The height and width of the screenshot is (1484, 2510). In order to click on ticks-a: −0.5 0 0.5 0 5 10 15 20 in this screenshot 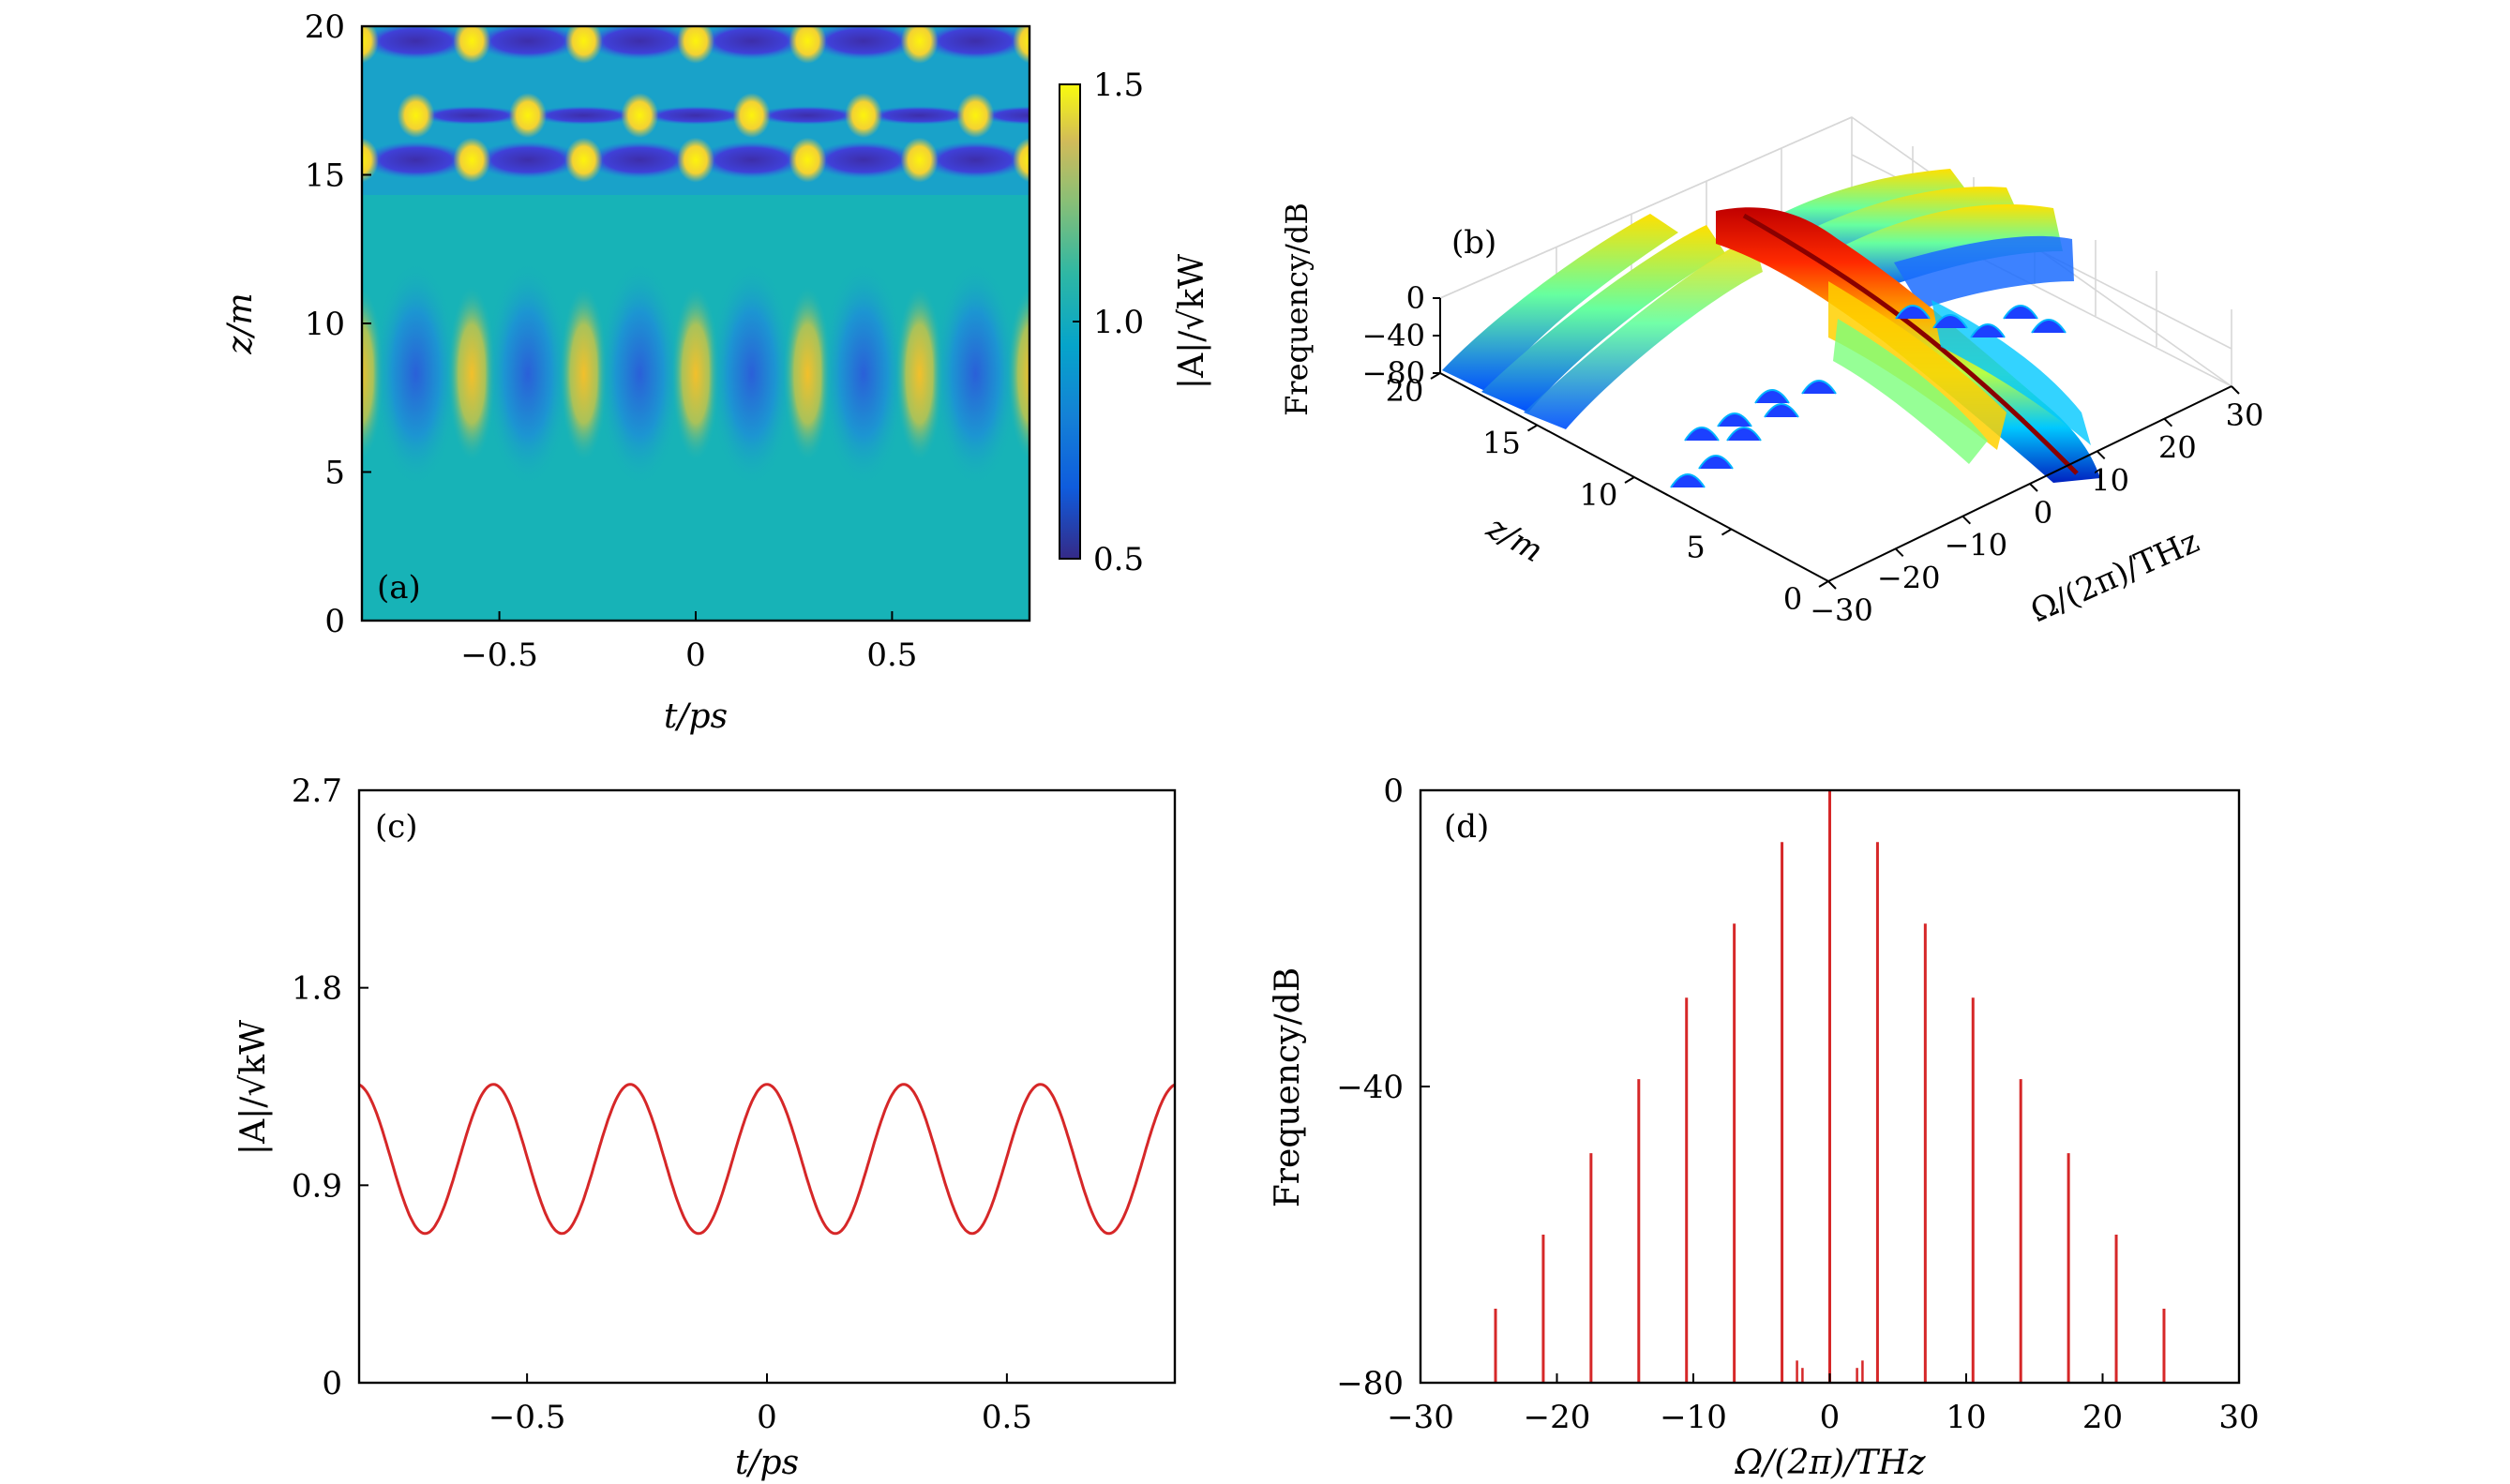, I will do `click(611, 341)`.